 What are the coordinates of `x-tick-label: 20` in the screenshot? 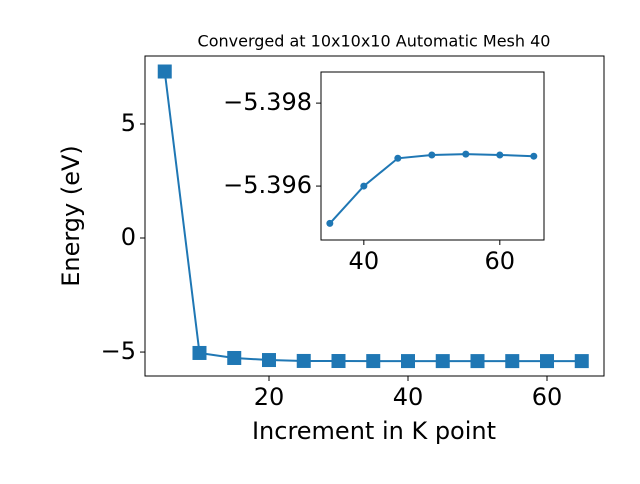 It's located at (269, 397).